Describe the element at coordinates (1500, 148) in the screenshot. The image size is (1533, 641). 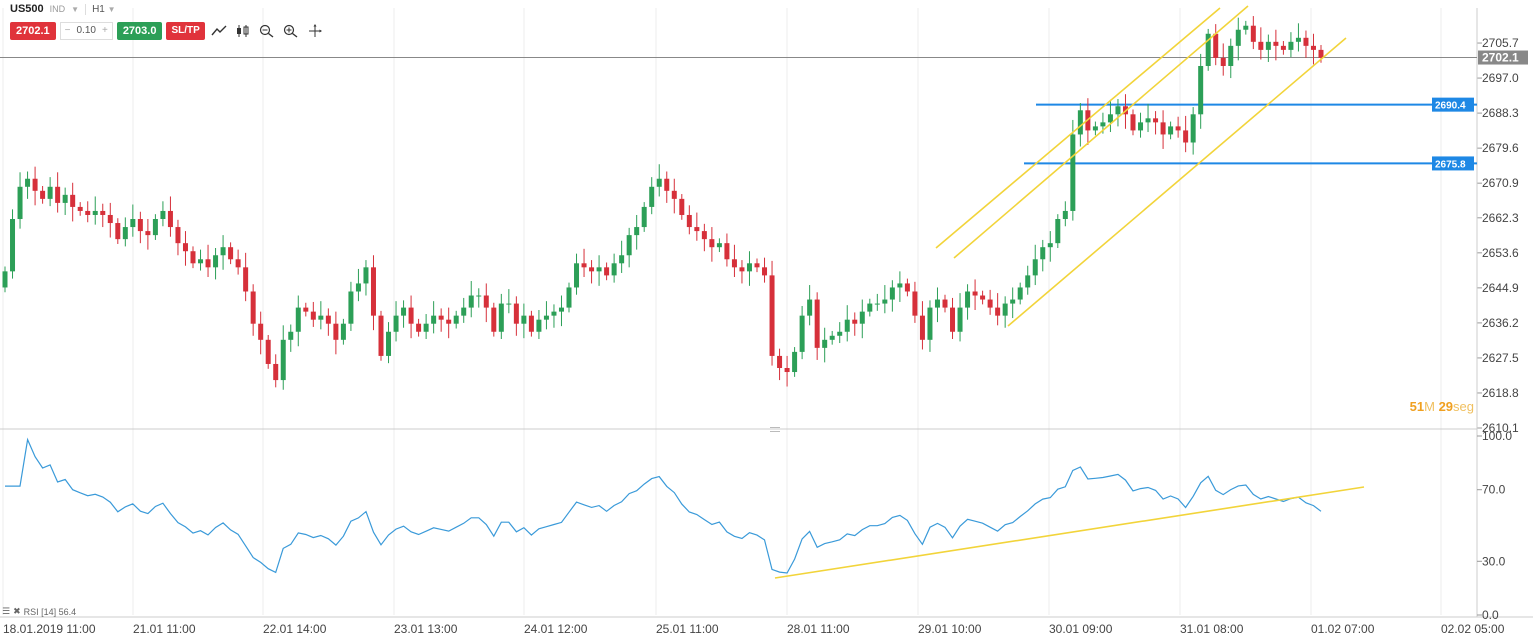
I see `price-axis-label: 2679.6` at that location.